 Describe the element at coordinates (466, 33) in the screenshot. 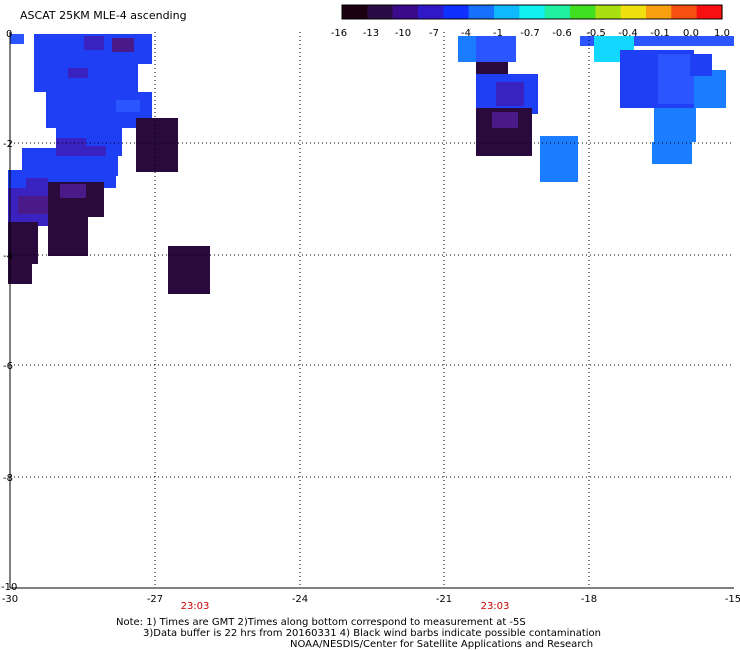

I see `colorbar-label: -4` at that location.